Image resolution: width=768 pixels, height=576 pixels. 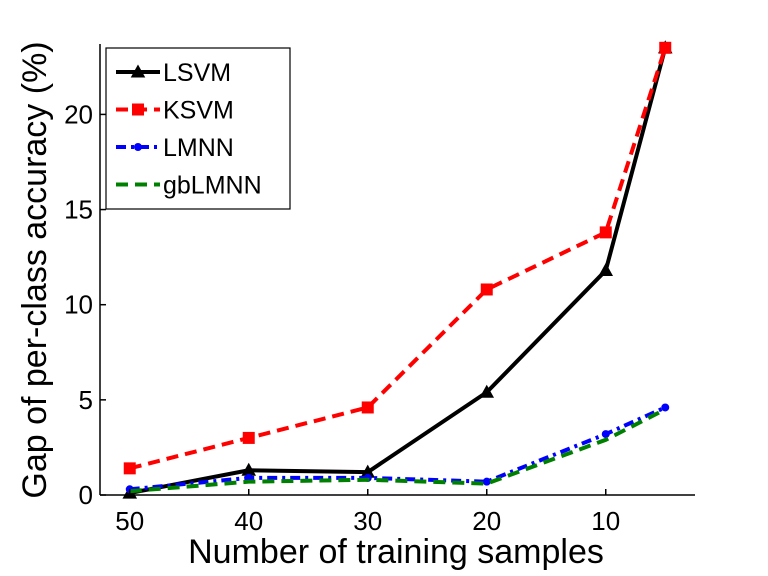 I want to click on x-tick-label: 30, so click(x=367, y=521).